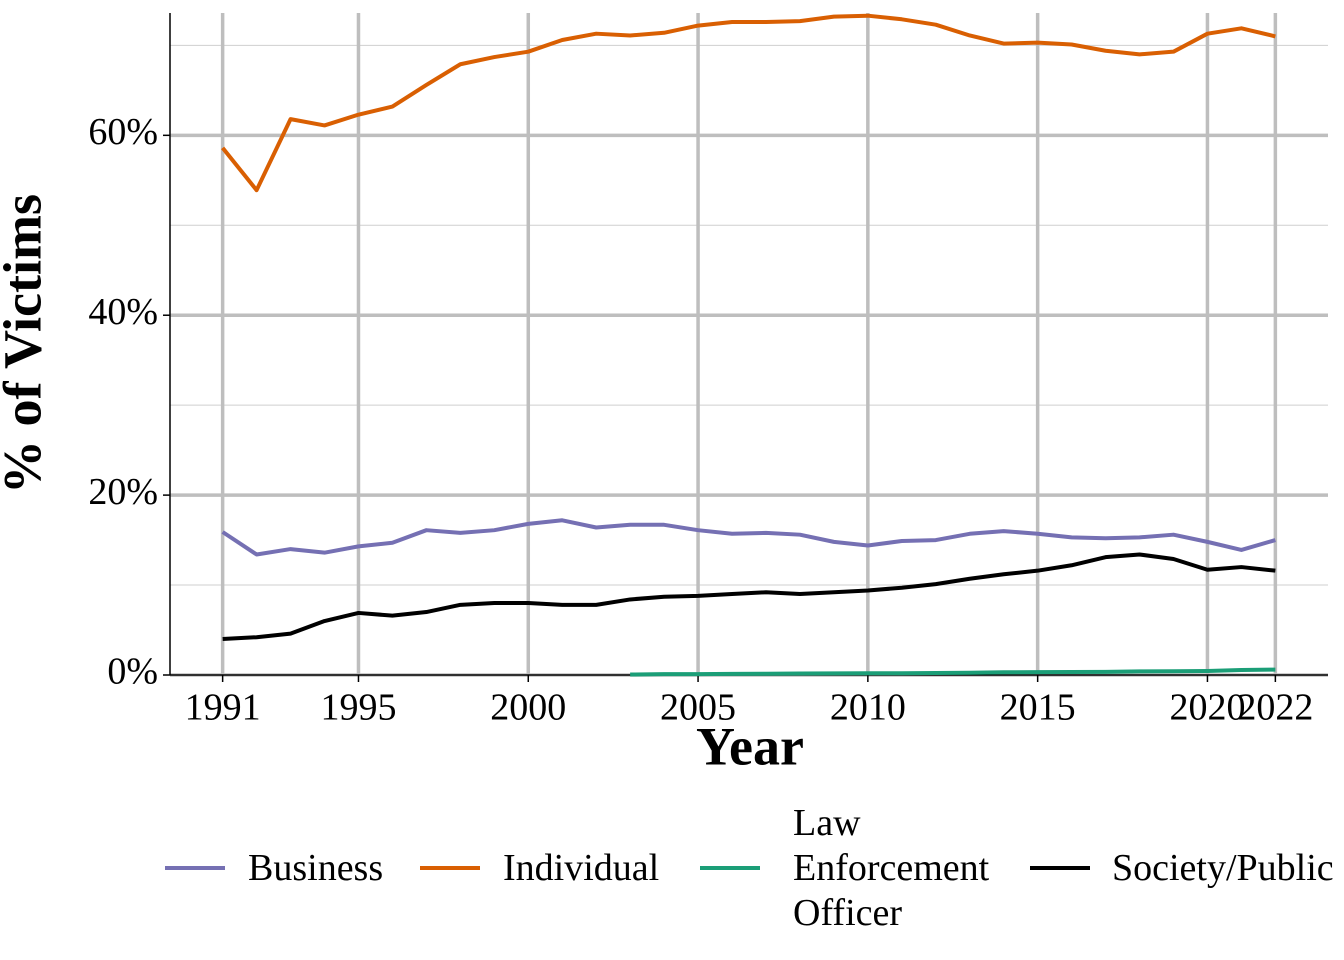 The image size is (1344, 960). I want to click on x-tick-label: 2022, so click(1275, 708).